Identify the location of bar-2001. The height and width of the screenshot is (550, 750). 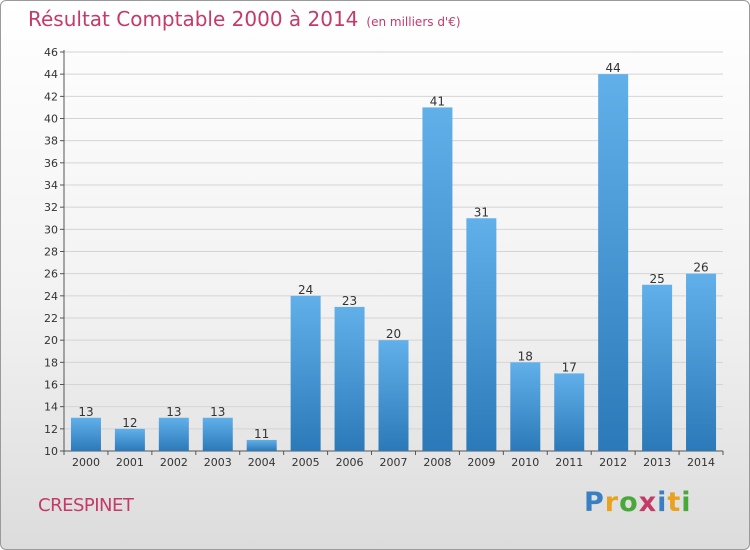
(129, 439).